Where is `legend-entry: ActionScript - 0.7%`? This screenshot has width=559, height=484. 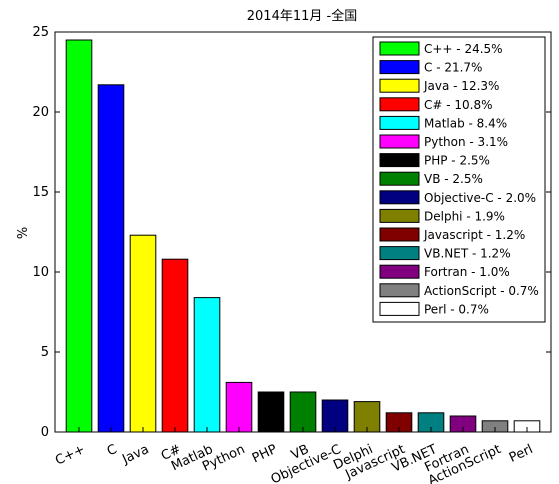 legend-entry: ActionScript - 0.7% is located at coordinates (481, 291).